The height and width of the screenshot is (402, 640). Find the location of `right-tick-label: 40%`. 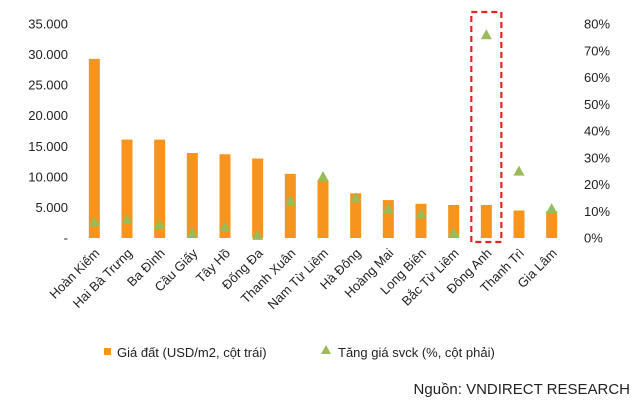

right-tick-label: 40% is located at coordinates (597, 131).